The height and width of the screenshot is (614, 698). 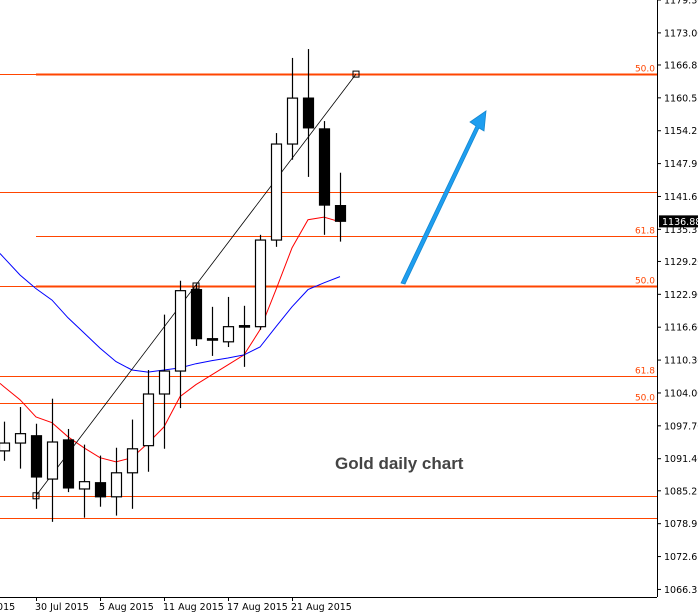 I want to click on price-tick-label: 1141.65, so click(x=681, y=197).